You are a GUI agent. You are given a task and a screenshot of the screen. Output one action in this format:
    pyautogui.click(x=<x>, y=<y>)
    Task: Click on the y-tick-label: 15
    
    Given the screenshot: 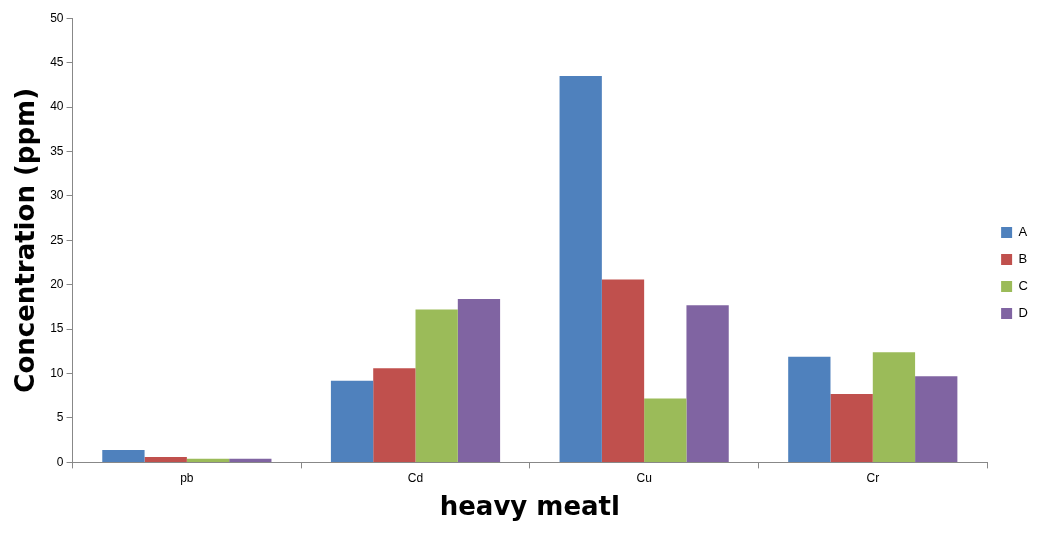 What is the action you would take?
    pyautogui.click(x=57, y=328)
    